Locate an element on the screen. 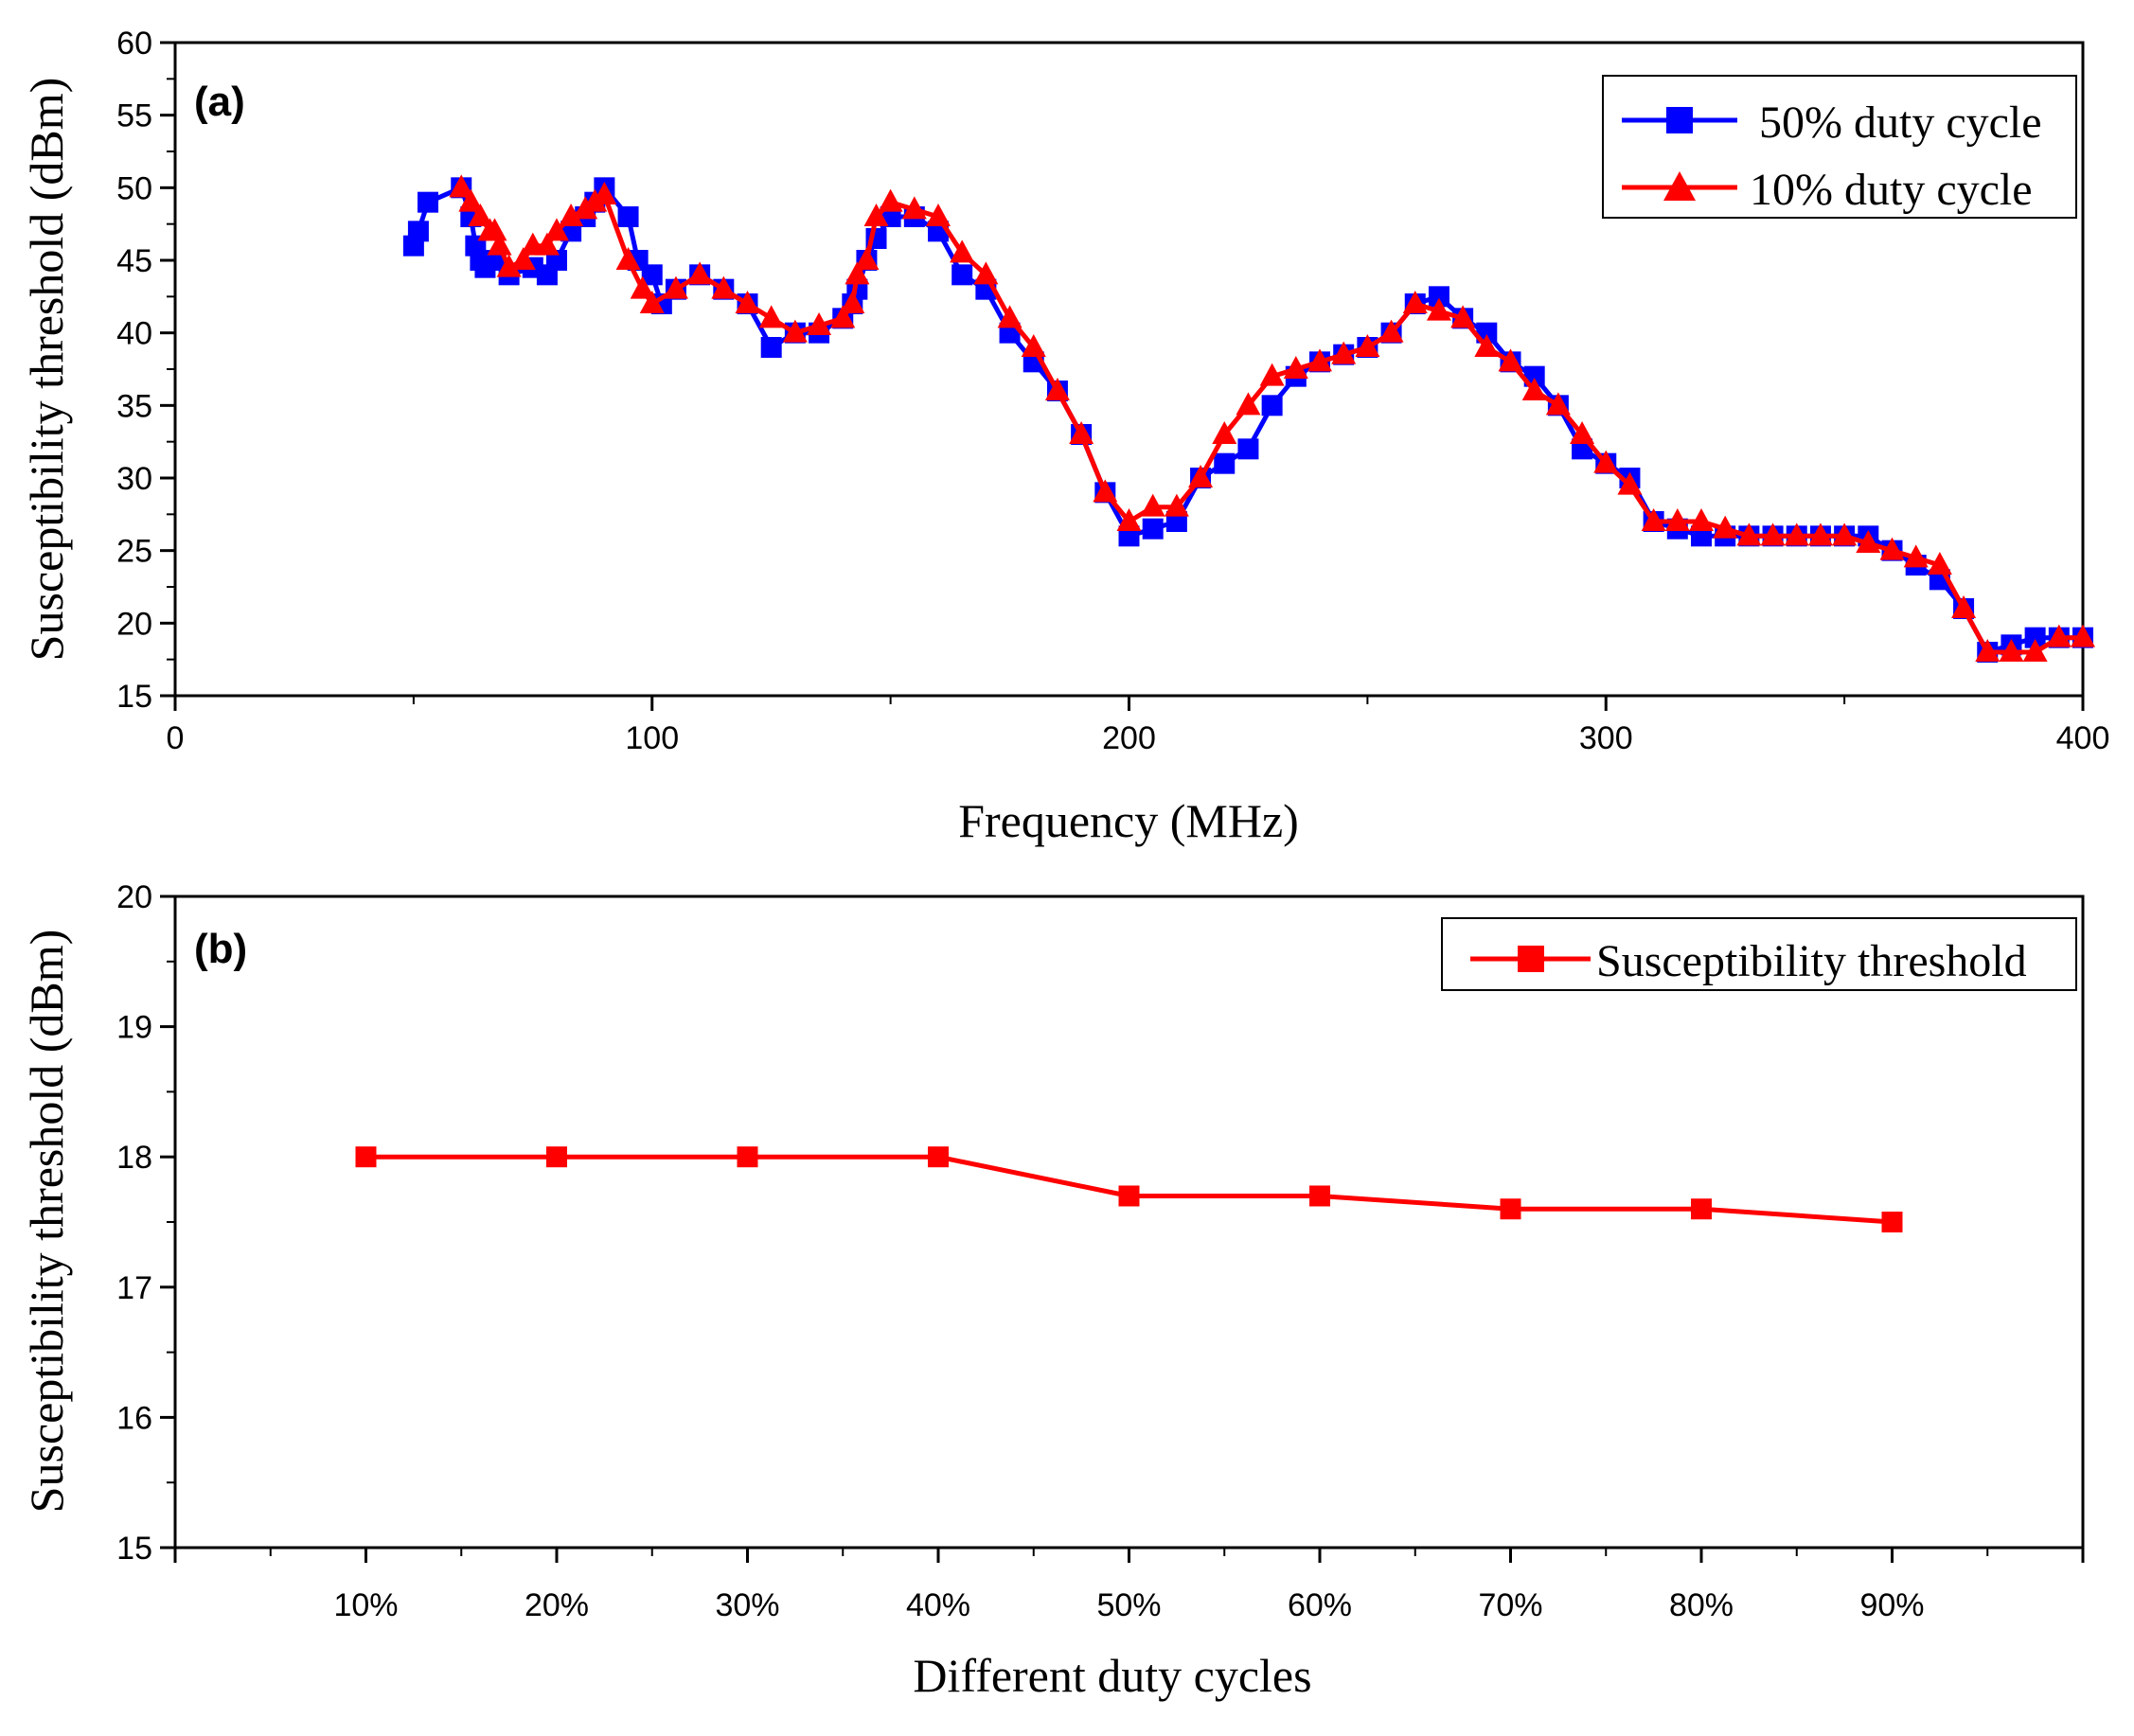 This screenshot has height=1736, width=2134. legend-label-50-duty: 50% duty cycle is located at coordinates (1901, 122).